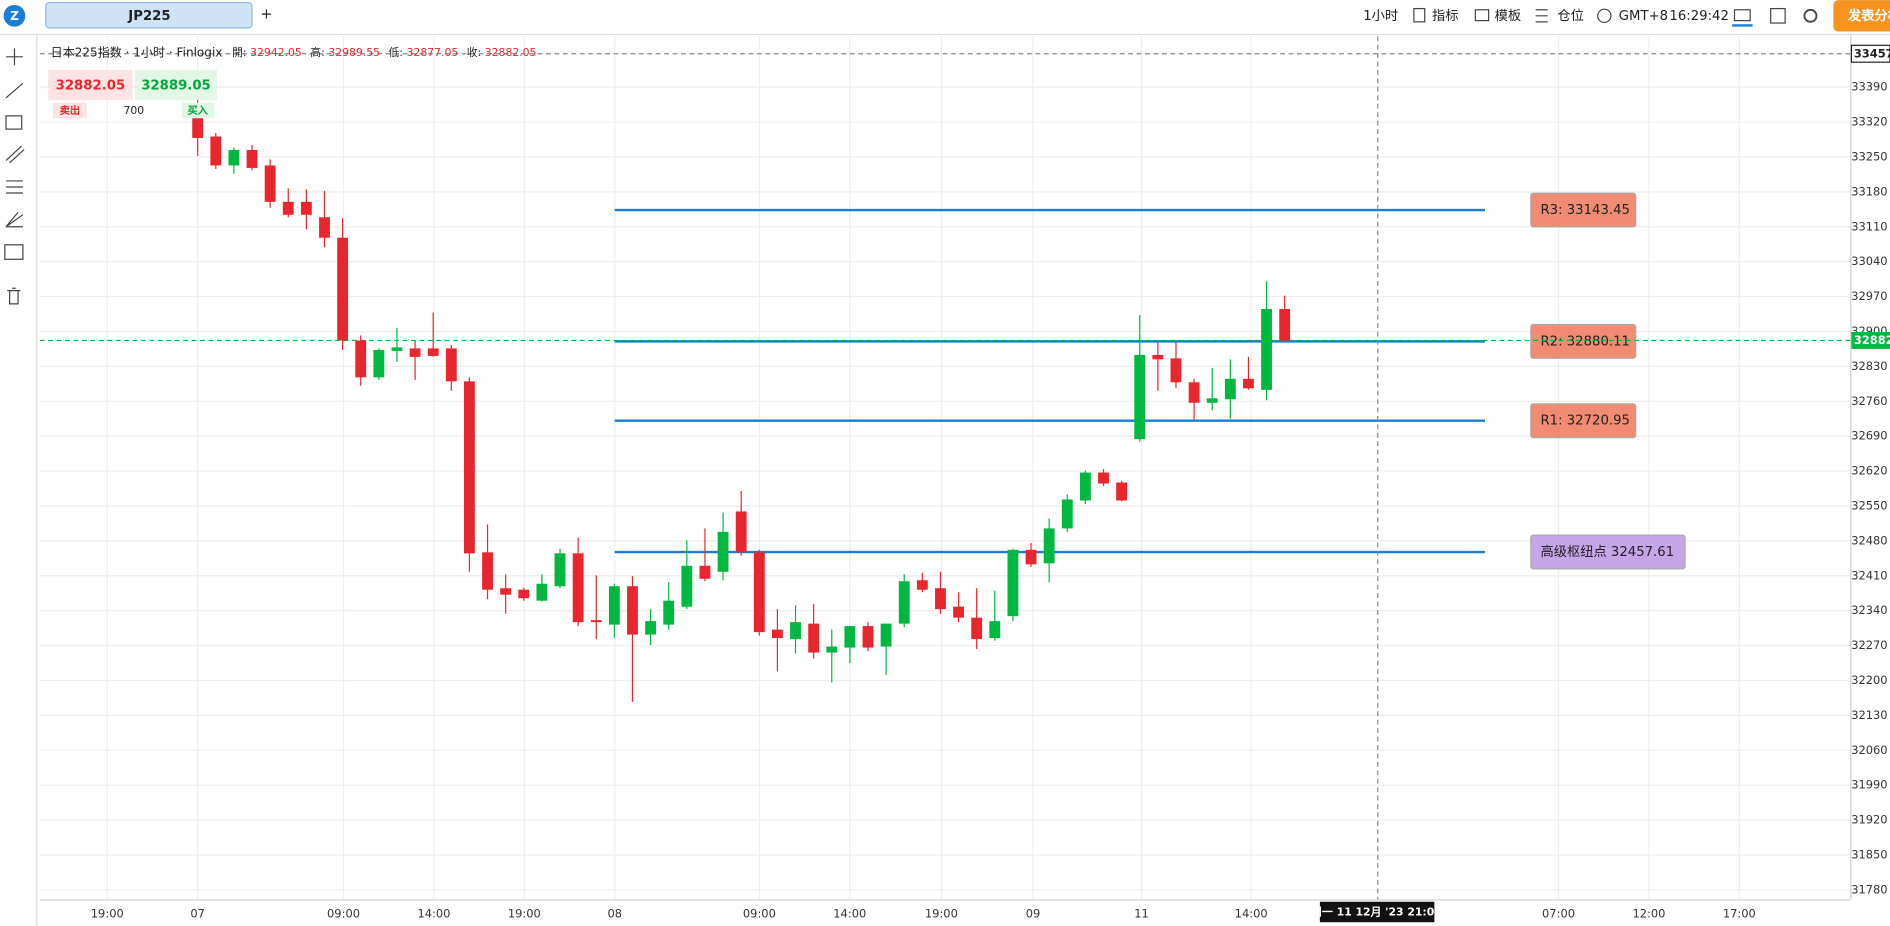 This screenshot has width=1890, height=926. I want to click on crosshair-price-tag, so click(1870, 53).